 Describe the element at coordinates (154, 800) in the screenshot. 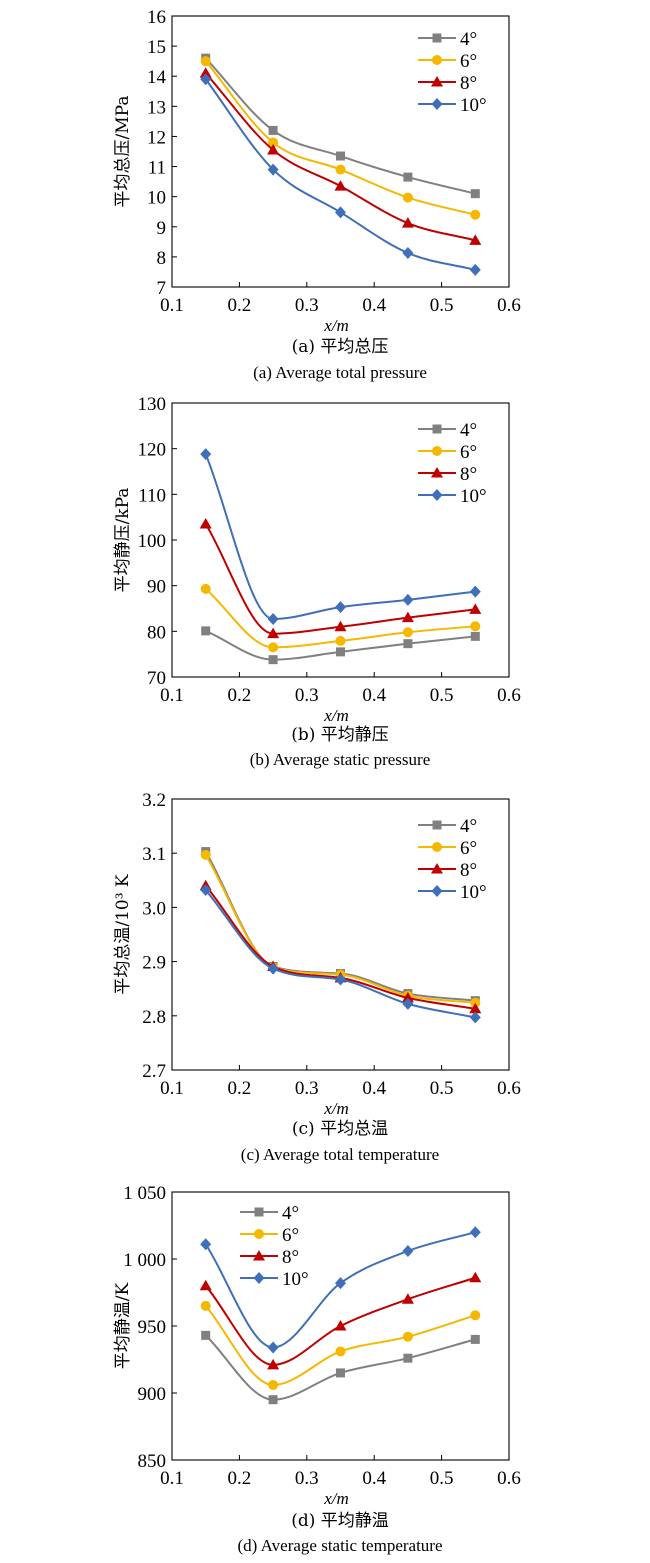

I see `y-tick-label: 3.2` at that location.